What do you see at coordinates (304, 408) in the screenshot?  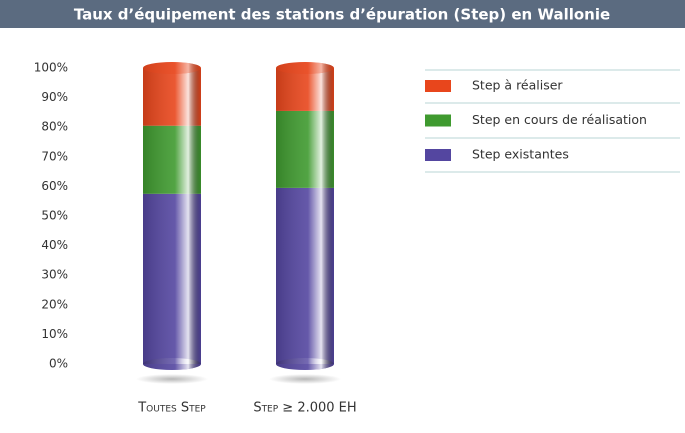 I see `x-tick-label: Step ≥ 2.000 EH` at bounding box center [304, 408].